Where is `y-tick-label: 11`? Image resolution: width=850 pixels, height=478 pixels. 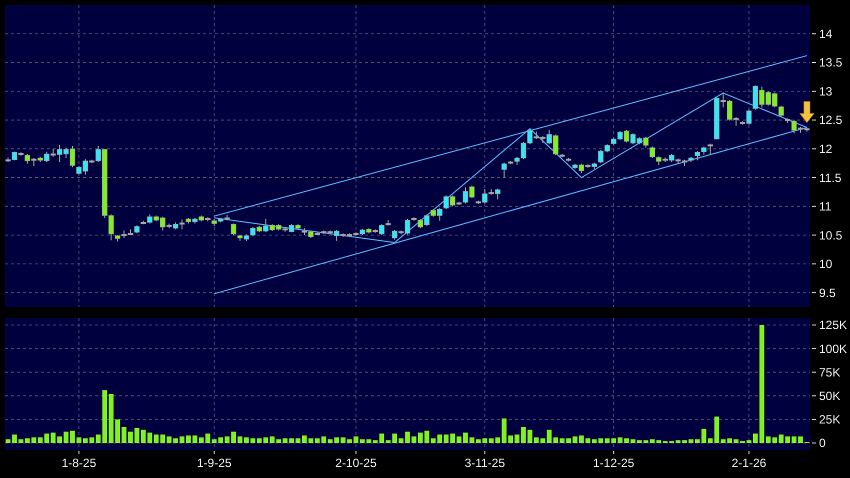
y-tick-label: 11 is located at coordinates (825, 207).